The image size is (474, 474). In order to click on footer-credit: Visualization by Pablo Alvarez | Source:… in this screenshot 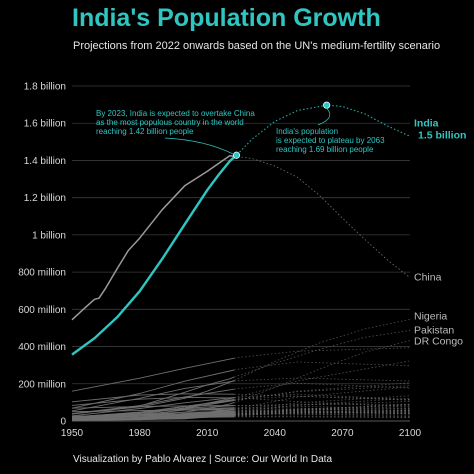, I will do `click(203, 459)`.